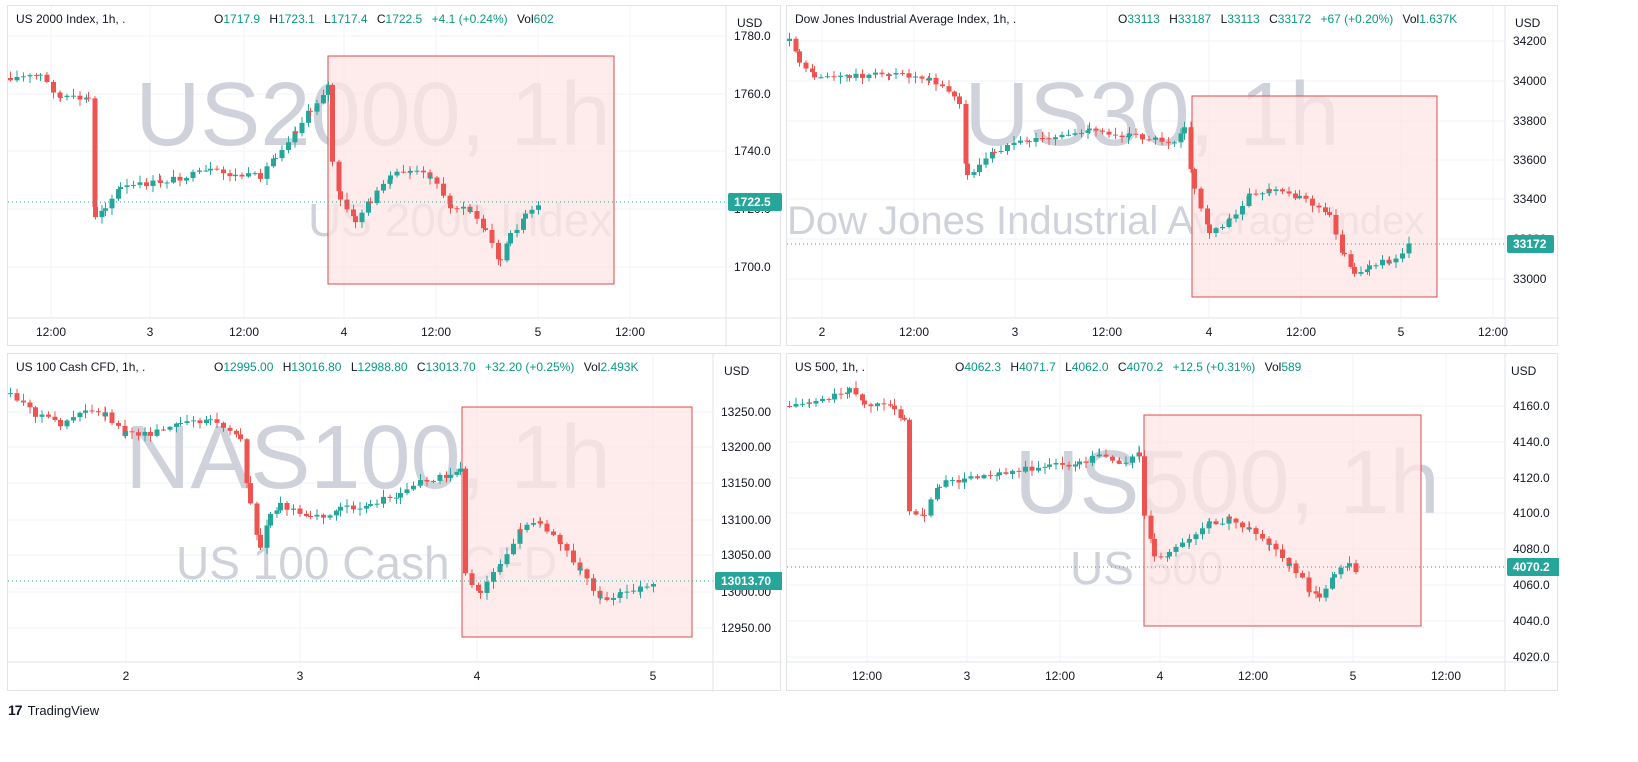  What do you see at coordinates (81, 367) in the screenshot?
I see `symbol-label: US 100 Cash CFD, 1h, .` at bounding box center [81, 367].